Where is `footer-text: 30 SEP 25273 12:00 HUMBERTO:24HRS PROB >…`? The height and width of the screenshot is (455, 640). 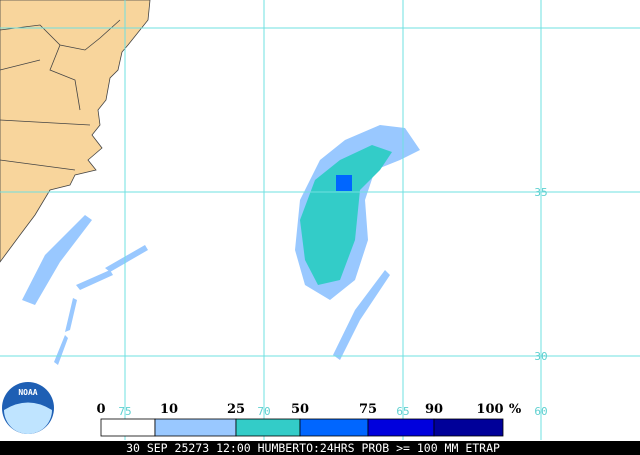
footer-text: 30 SEP 25273 12:00 HUMBERTO:24HRS PROB >… is located at coordinates (313, 448).